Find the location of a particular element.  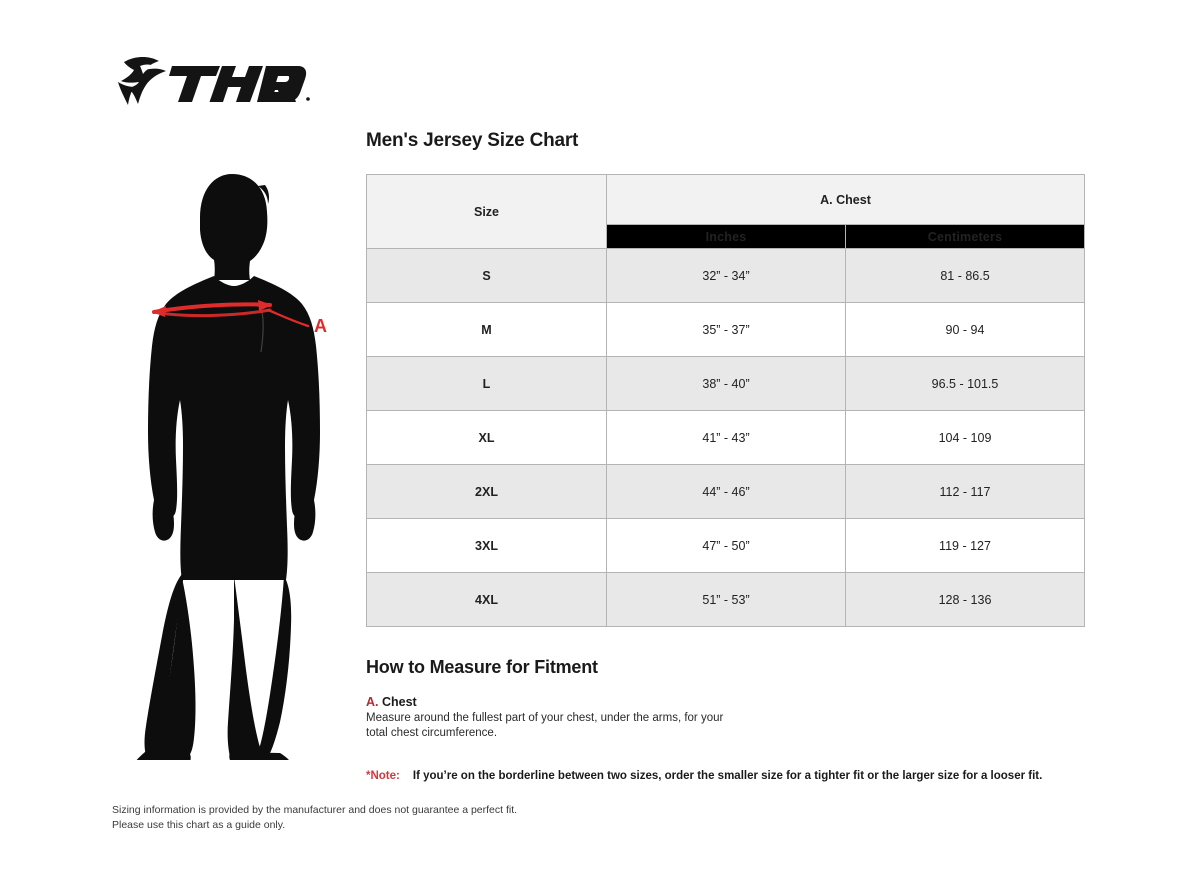

cell-inches: 41” - 43” is located at coordinates (726, 437).